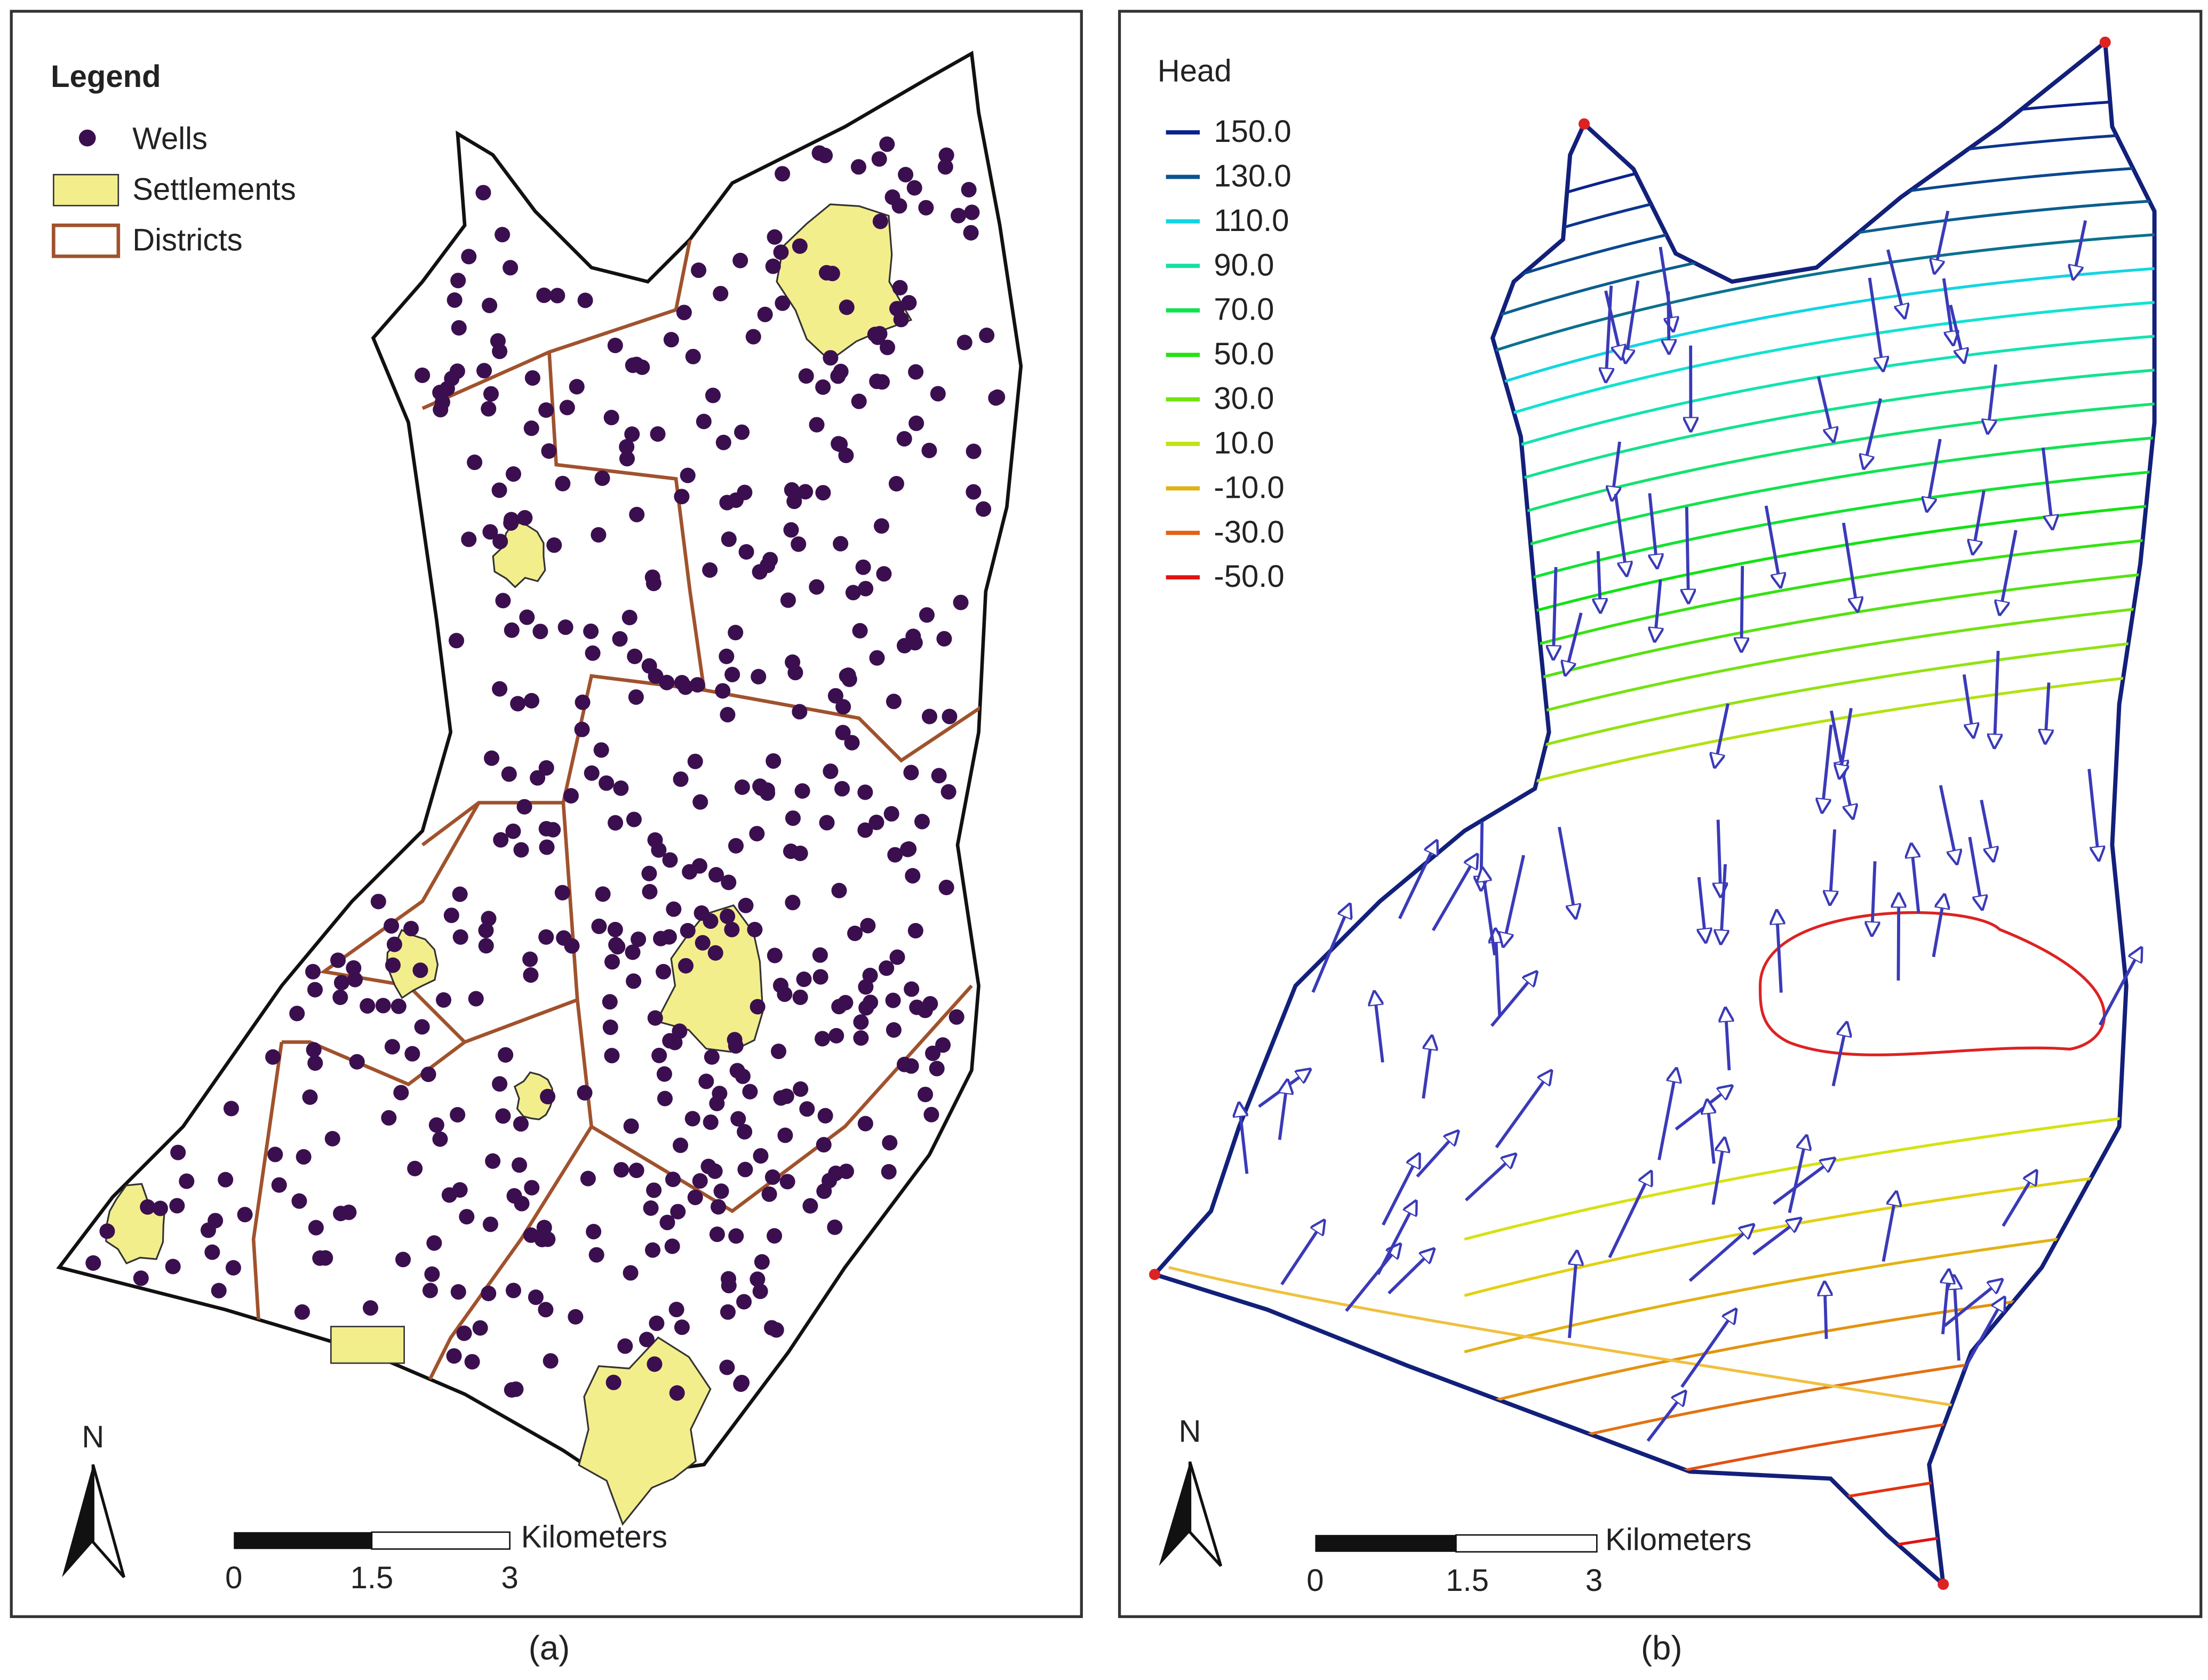 The width and height of the screenshot is (2208, 1680). What do you see at coordinates (1244, 443) in the screenshot?
I see `legend-label: 10.0` at bounding box center [1244, 443].